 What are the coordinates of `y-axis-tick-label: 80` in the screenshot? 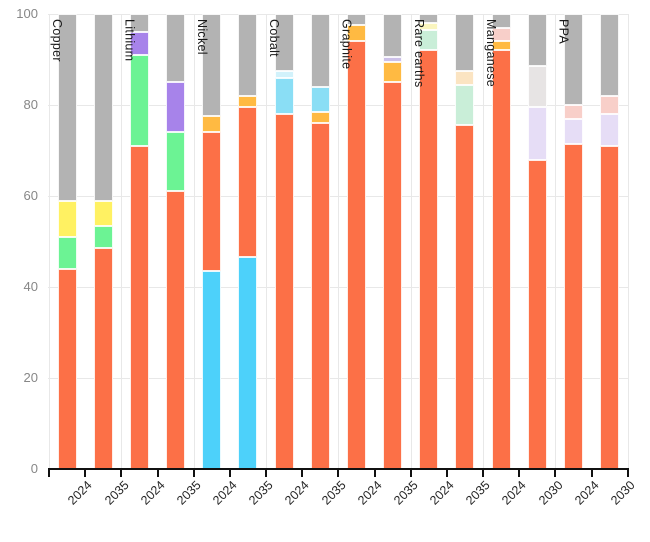 It's located at (30, 104).